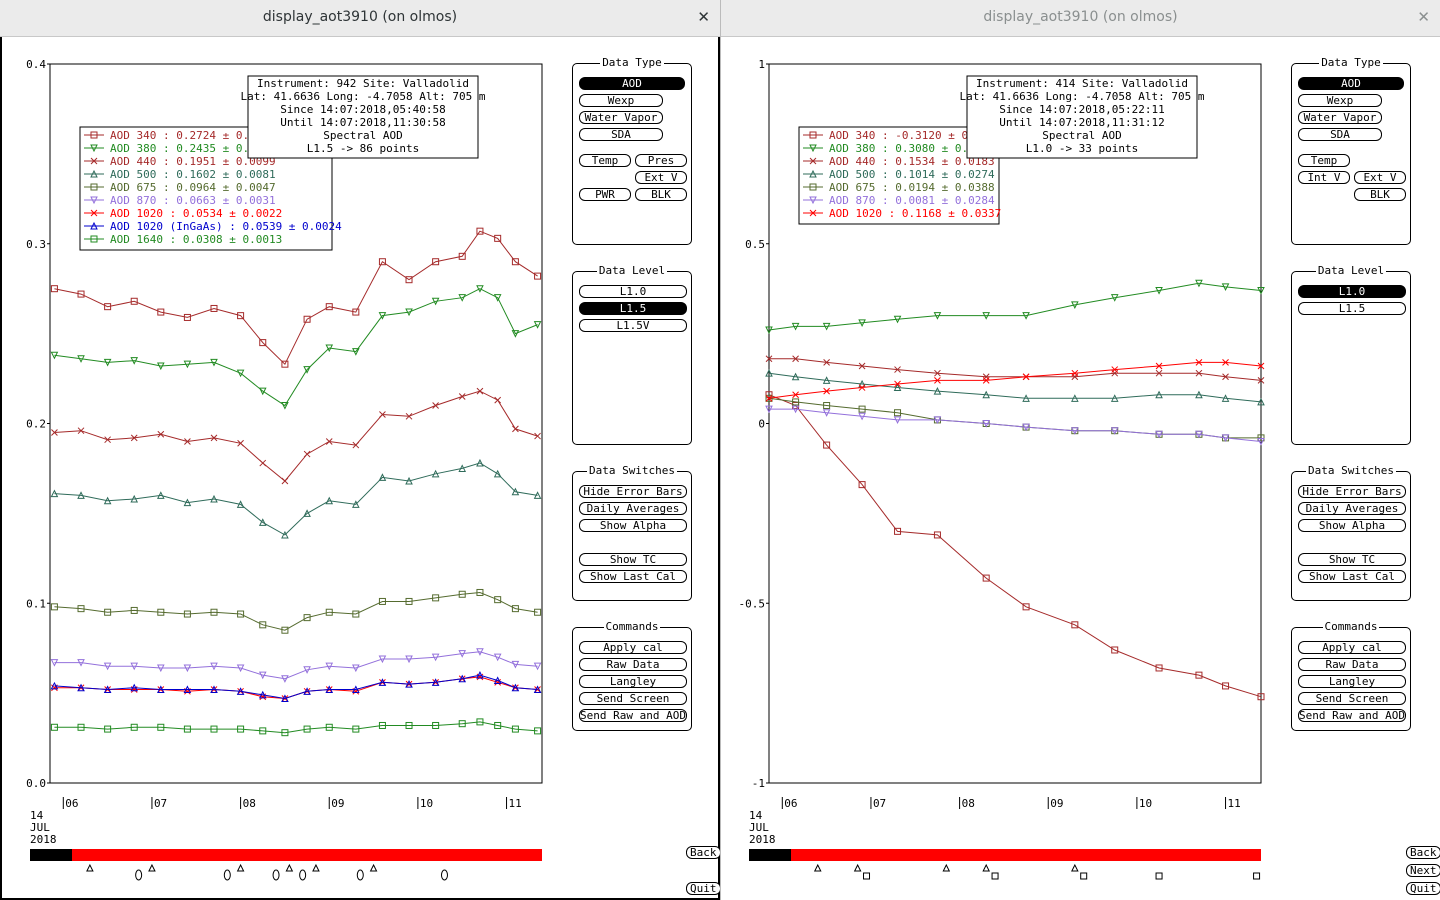  I want to click on legend-entry: AOD 870 : 0.0081 ± 0.0284, so click(912, 200).